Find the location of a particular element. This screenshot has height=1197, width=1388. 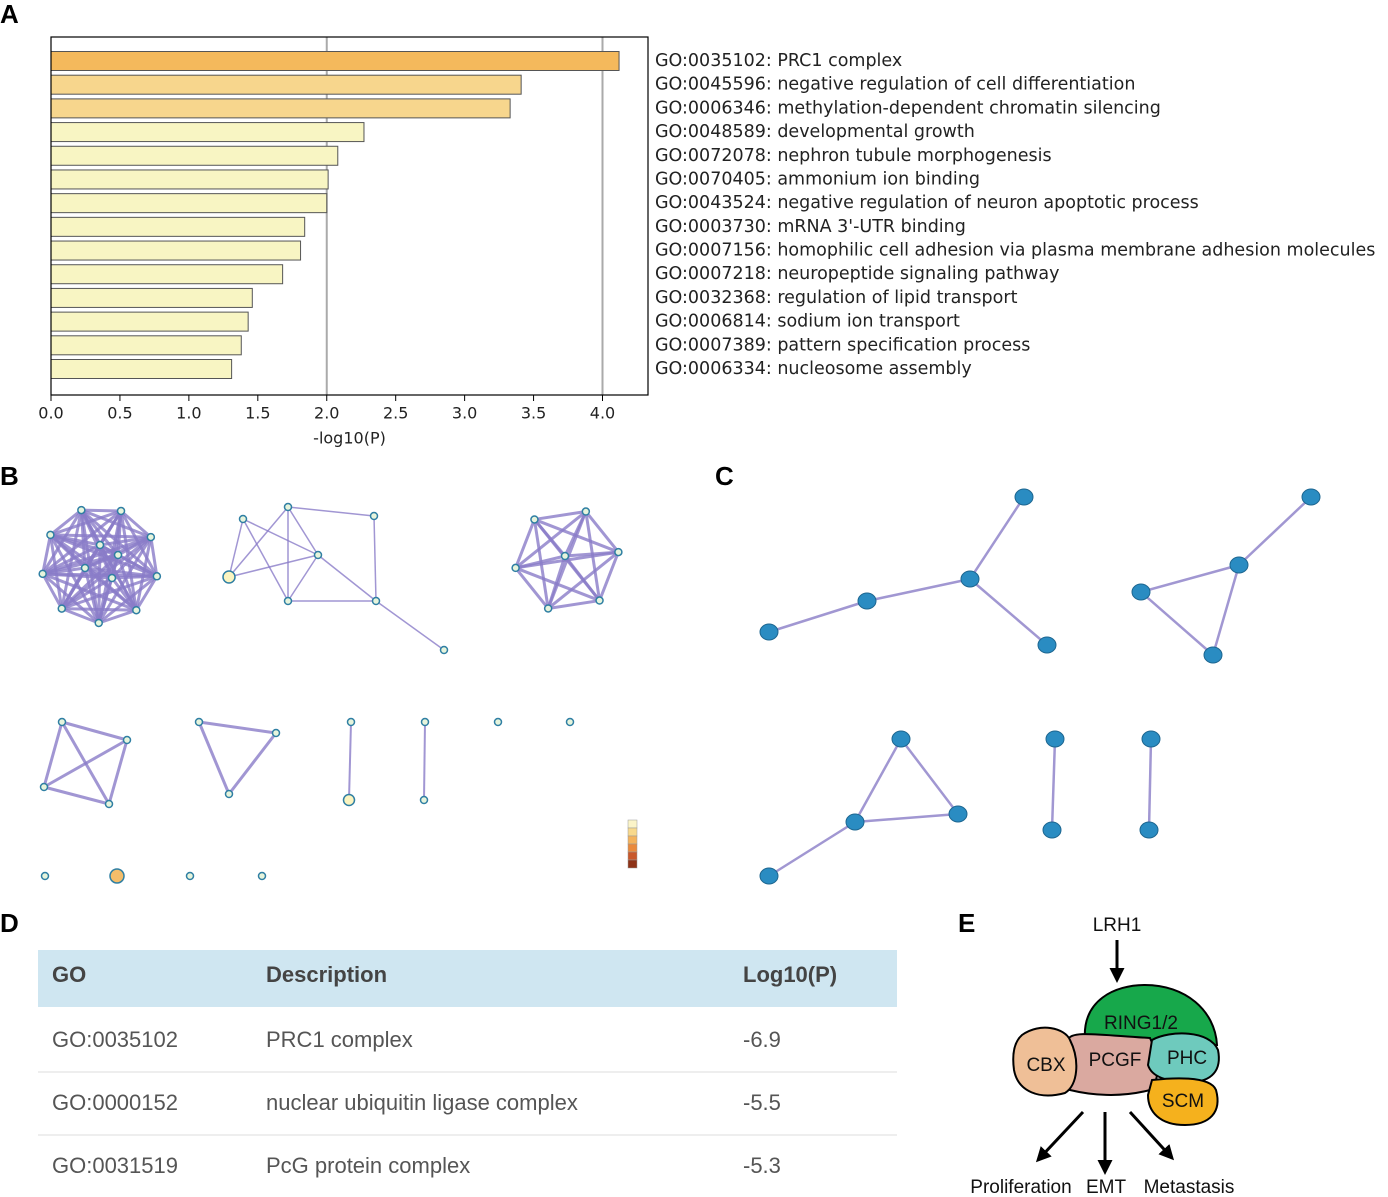

panel-label: D is located at coordinates (9, 923).